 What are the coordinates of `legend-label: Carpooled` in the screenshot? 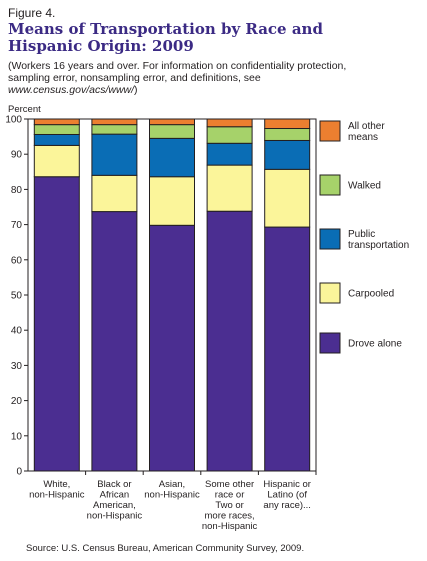 It's located at (371, 294).